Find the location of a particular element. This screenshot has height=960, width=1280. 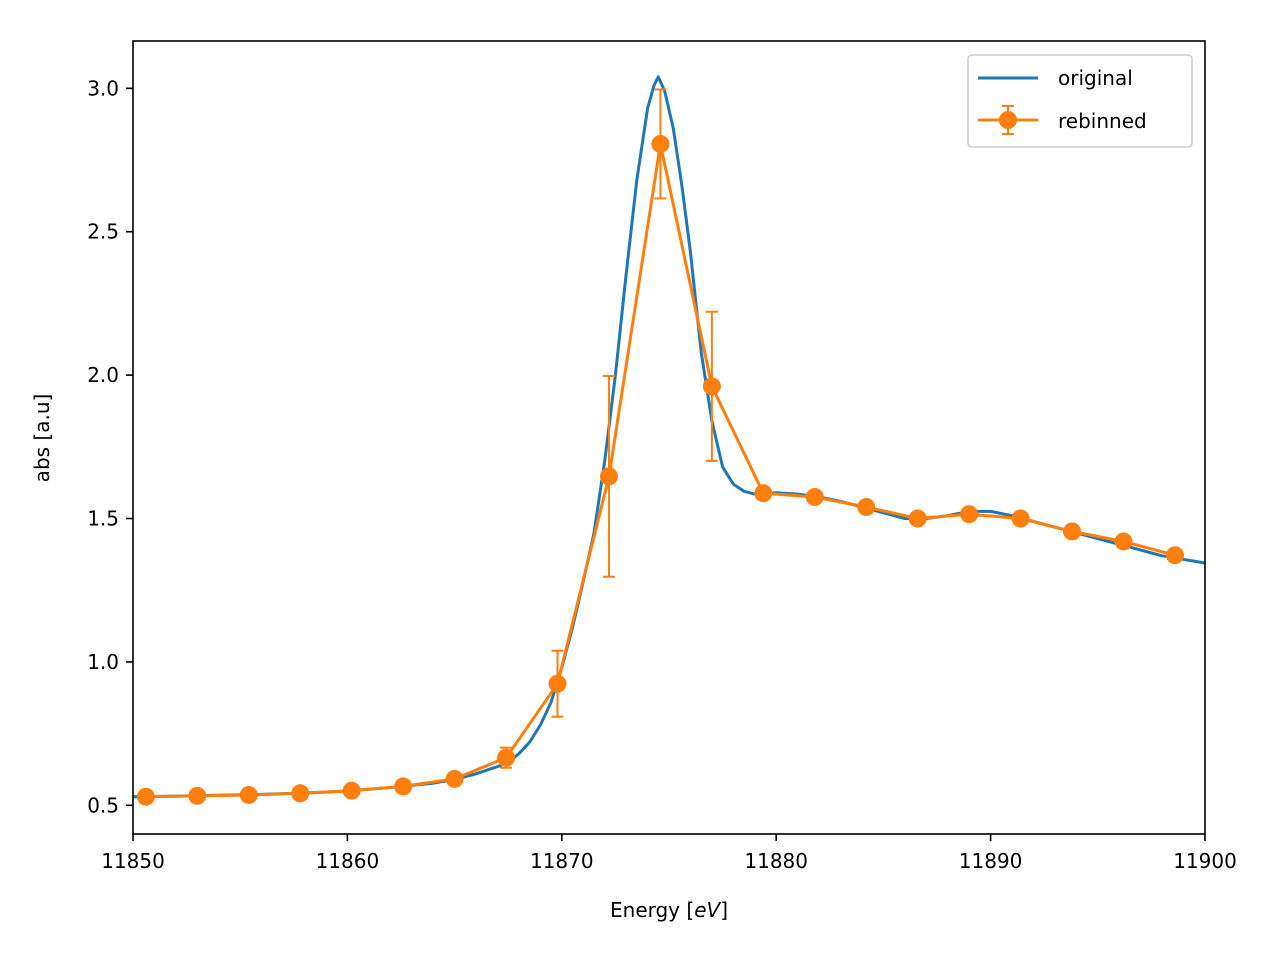

legend-rebinned-label: rebinned is located at coordinates (1102, 121).